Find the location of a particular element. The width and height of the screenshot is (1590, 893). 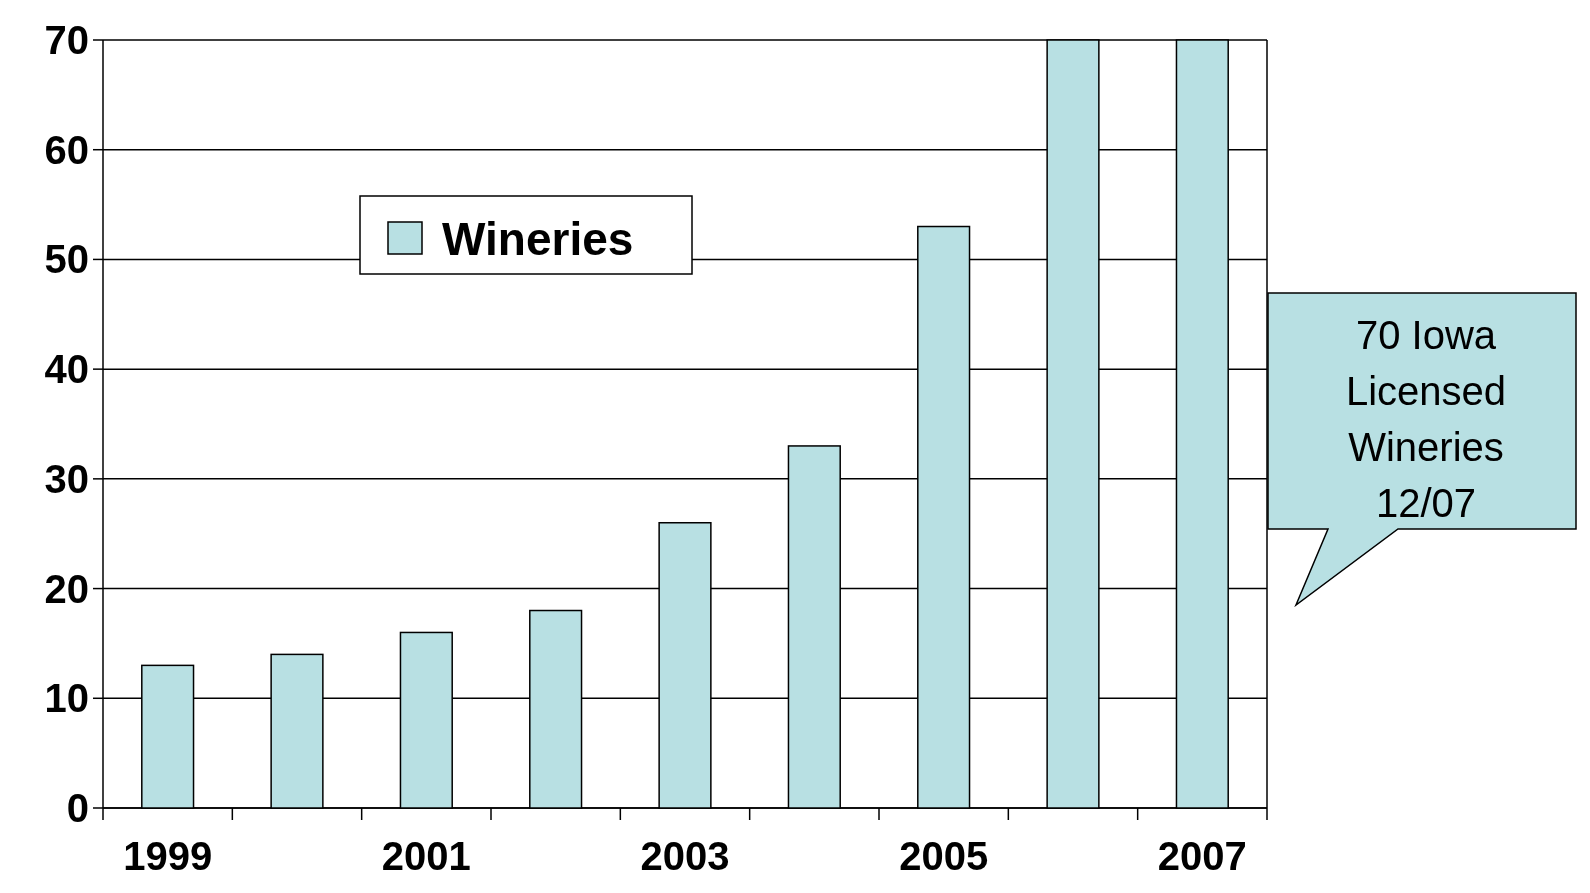

x-tick-label: 1999 is located at coordinates (168, 856).